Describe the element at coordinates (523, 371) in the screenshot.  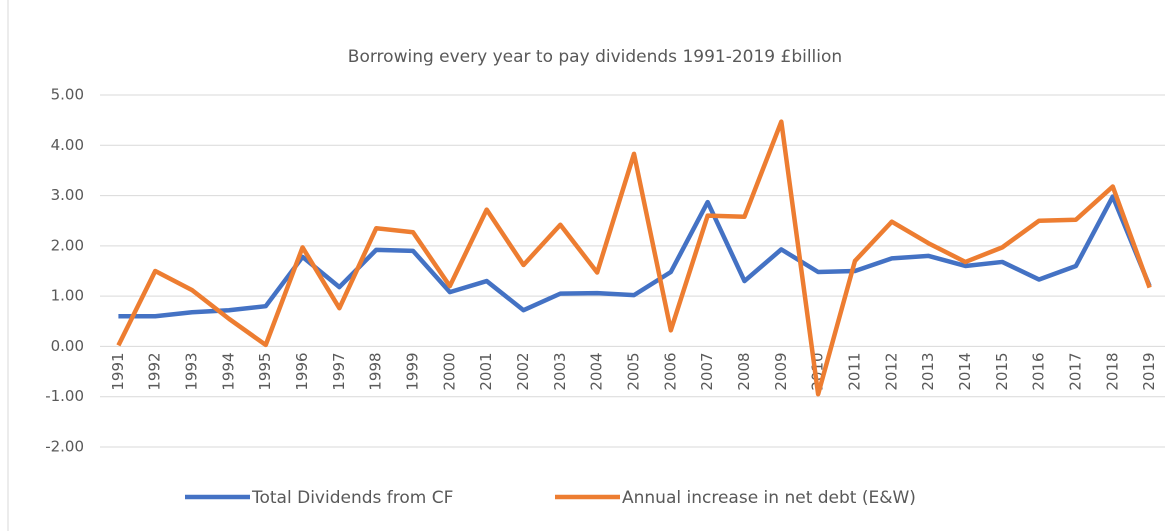
I see `x-tick-label: 2002` at that location.